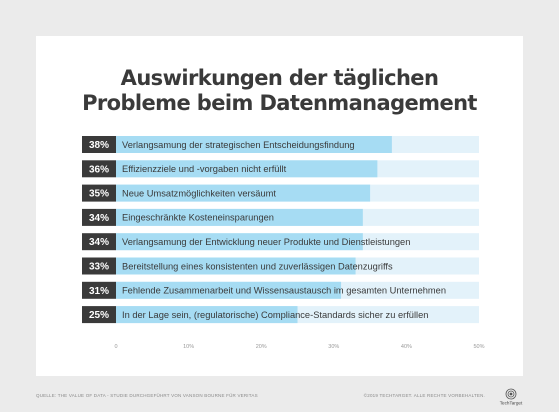 This screenshot has width=559, height=412. I want to click on x-tick-label: 30%, so click(333, 347).